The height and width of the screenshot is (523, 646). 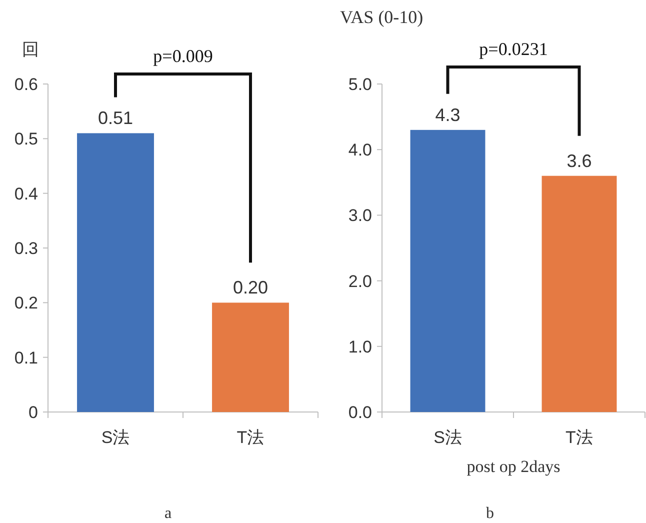 What do you see at coordinates (360, 412) in the screenshot?
I see `y-tick-label: 0.0` at bounding box center [360, 412].